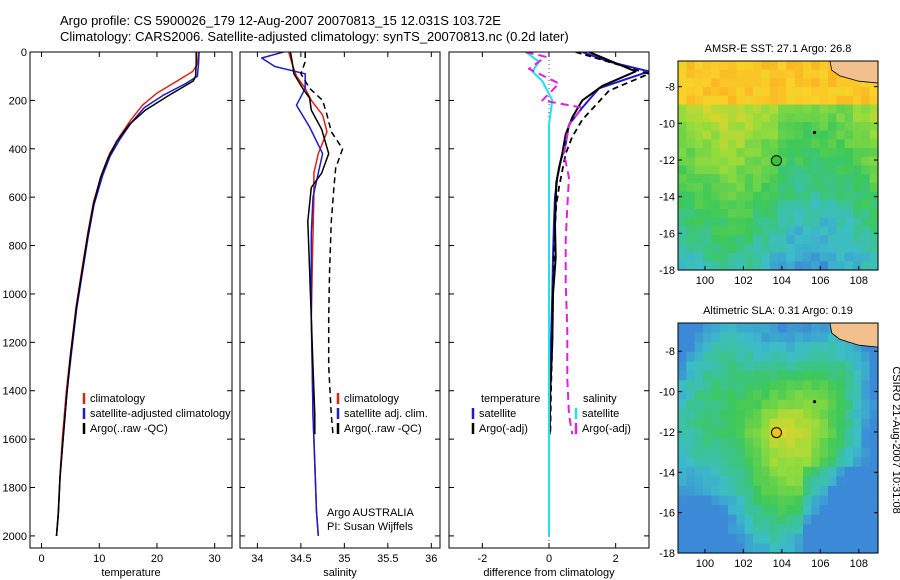 This screenshot has width=900, height=580. What do you see at coordinates (99, 559) in the screenshot?
I see `x-tick-label: 10` at bounding box center [99, 559].